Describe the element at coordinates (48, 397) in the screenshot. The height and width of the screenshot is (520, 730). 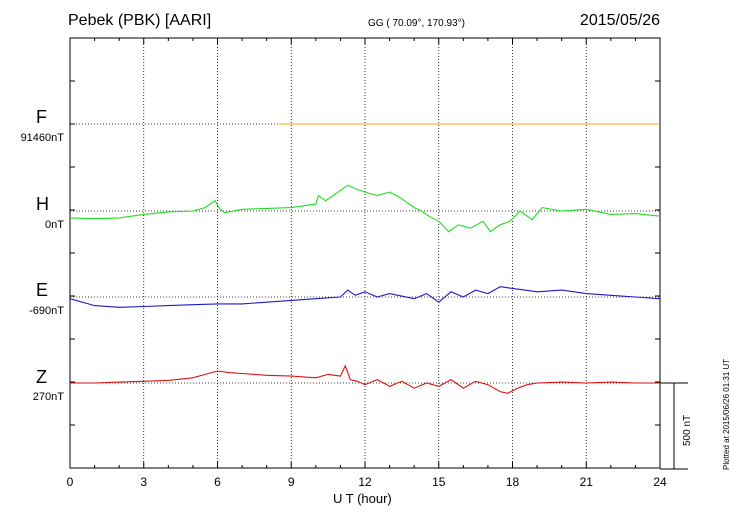
I see `channel-baseline-z: 270nT` at that location.